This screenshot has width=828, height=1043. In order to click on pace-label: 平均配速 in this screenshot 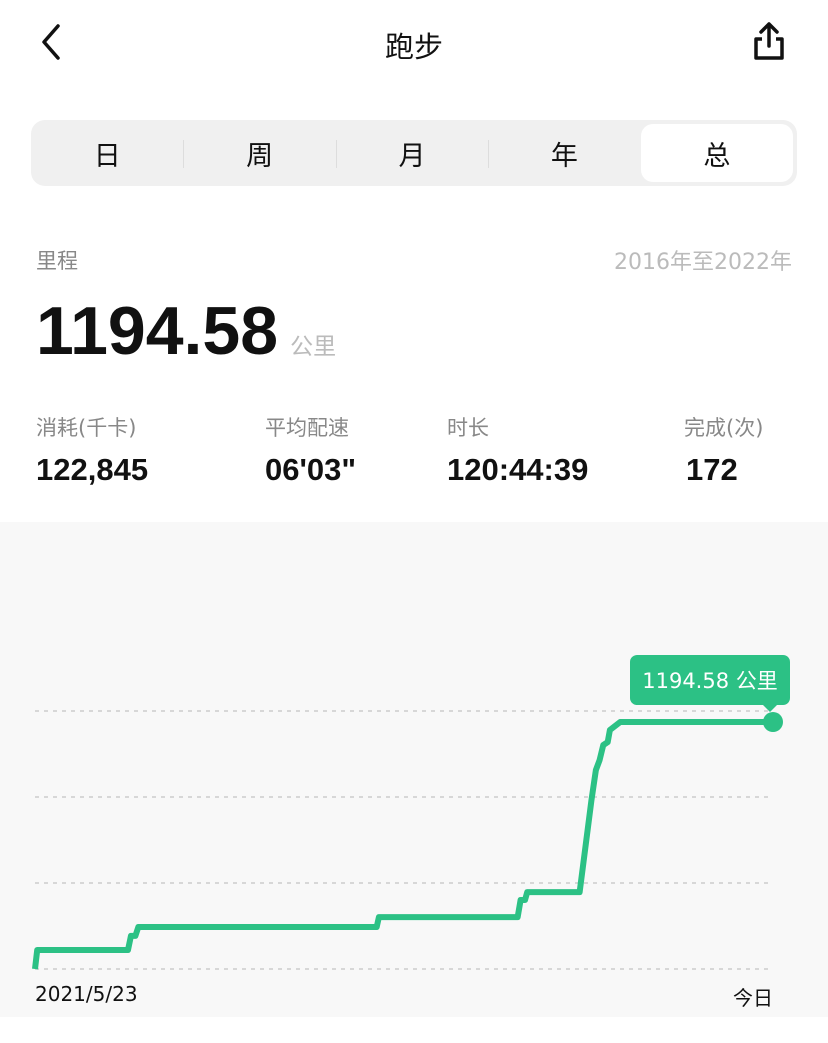, I will do `click(307, 428)`.